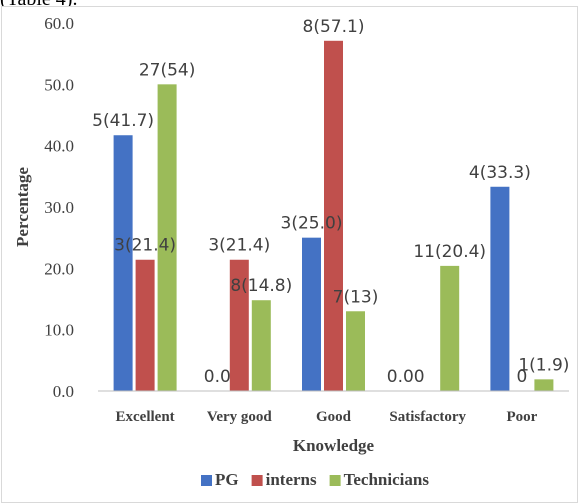 The width and height of the screenshot is (579, 504). Describe the element at coordinates (59, 330) in the screenshot. I see `y-tick-label: 10.0` at that location.